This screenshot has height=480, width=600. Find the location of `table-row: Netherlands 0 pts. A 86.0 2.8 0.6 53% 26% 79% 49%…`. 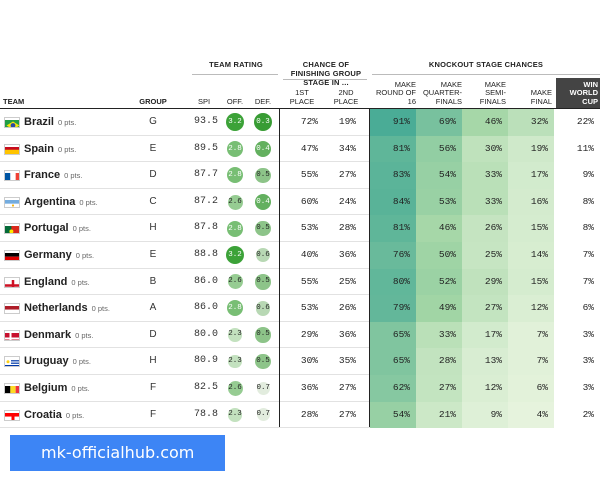

table-row: Netherlands 0 pts. A 86.0 2.8 0.6 53% 26% 79% 49%… is located at coordinates (300, 308).